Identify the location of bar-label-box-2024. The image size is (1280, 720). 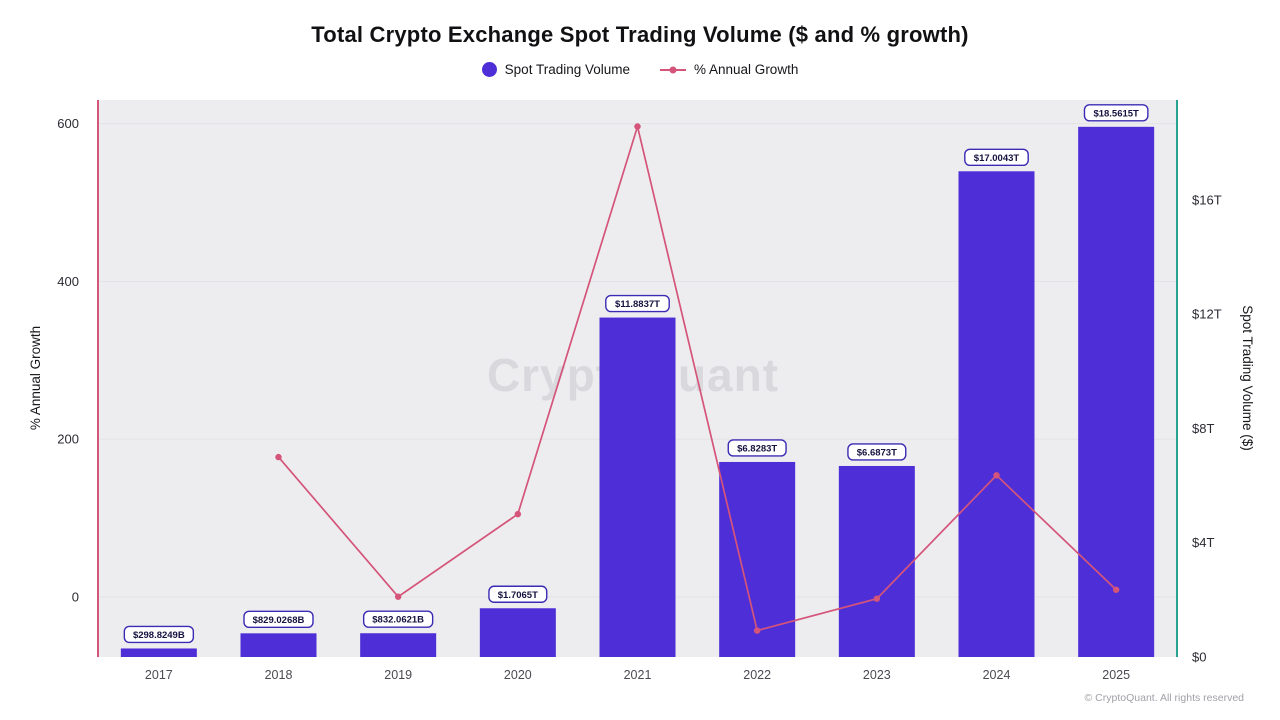
(996, 157).